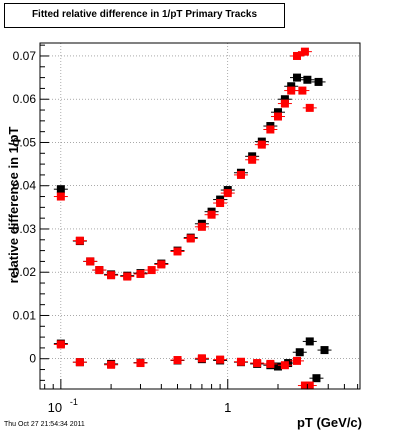 The width and height of the screenshot is (400, 433). What do you see at coordinates (74, 402) in the screenshot?
I see `x-tick-exponent: -1` at bounding box center [74, 402].